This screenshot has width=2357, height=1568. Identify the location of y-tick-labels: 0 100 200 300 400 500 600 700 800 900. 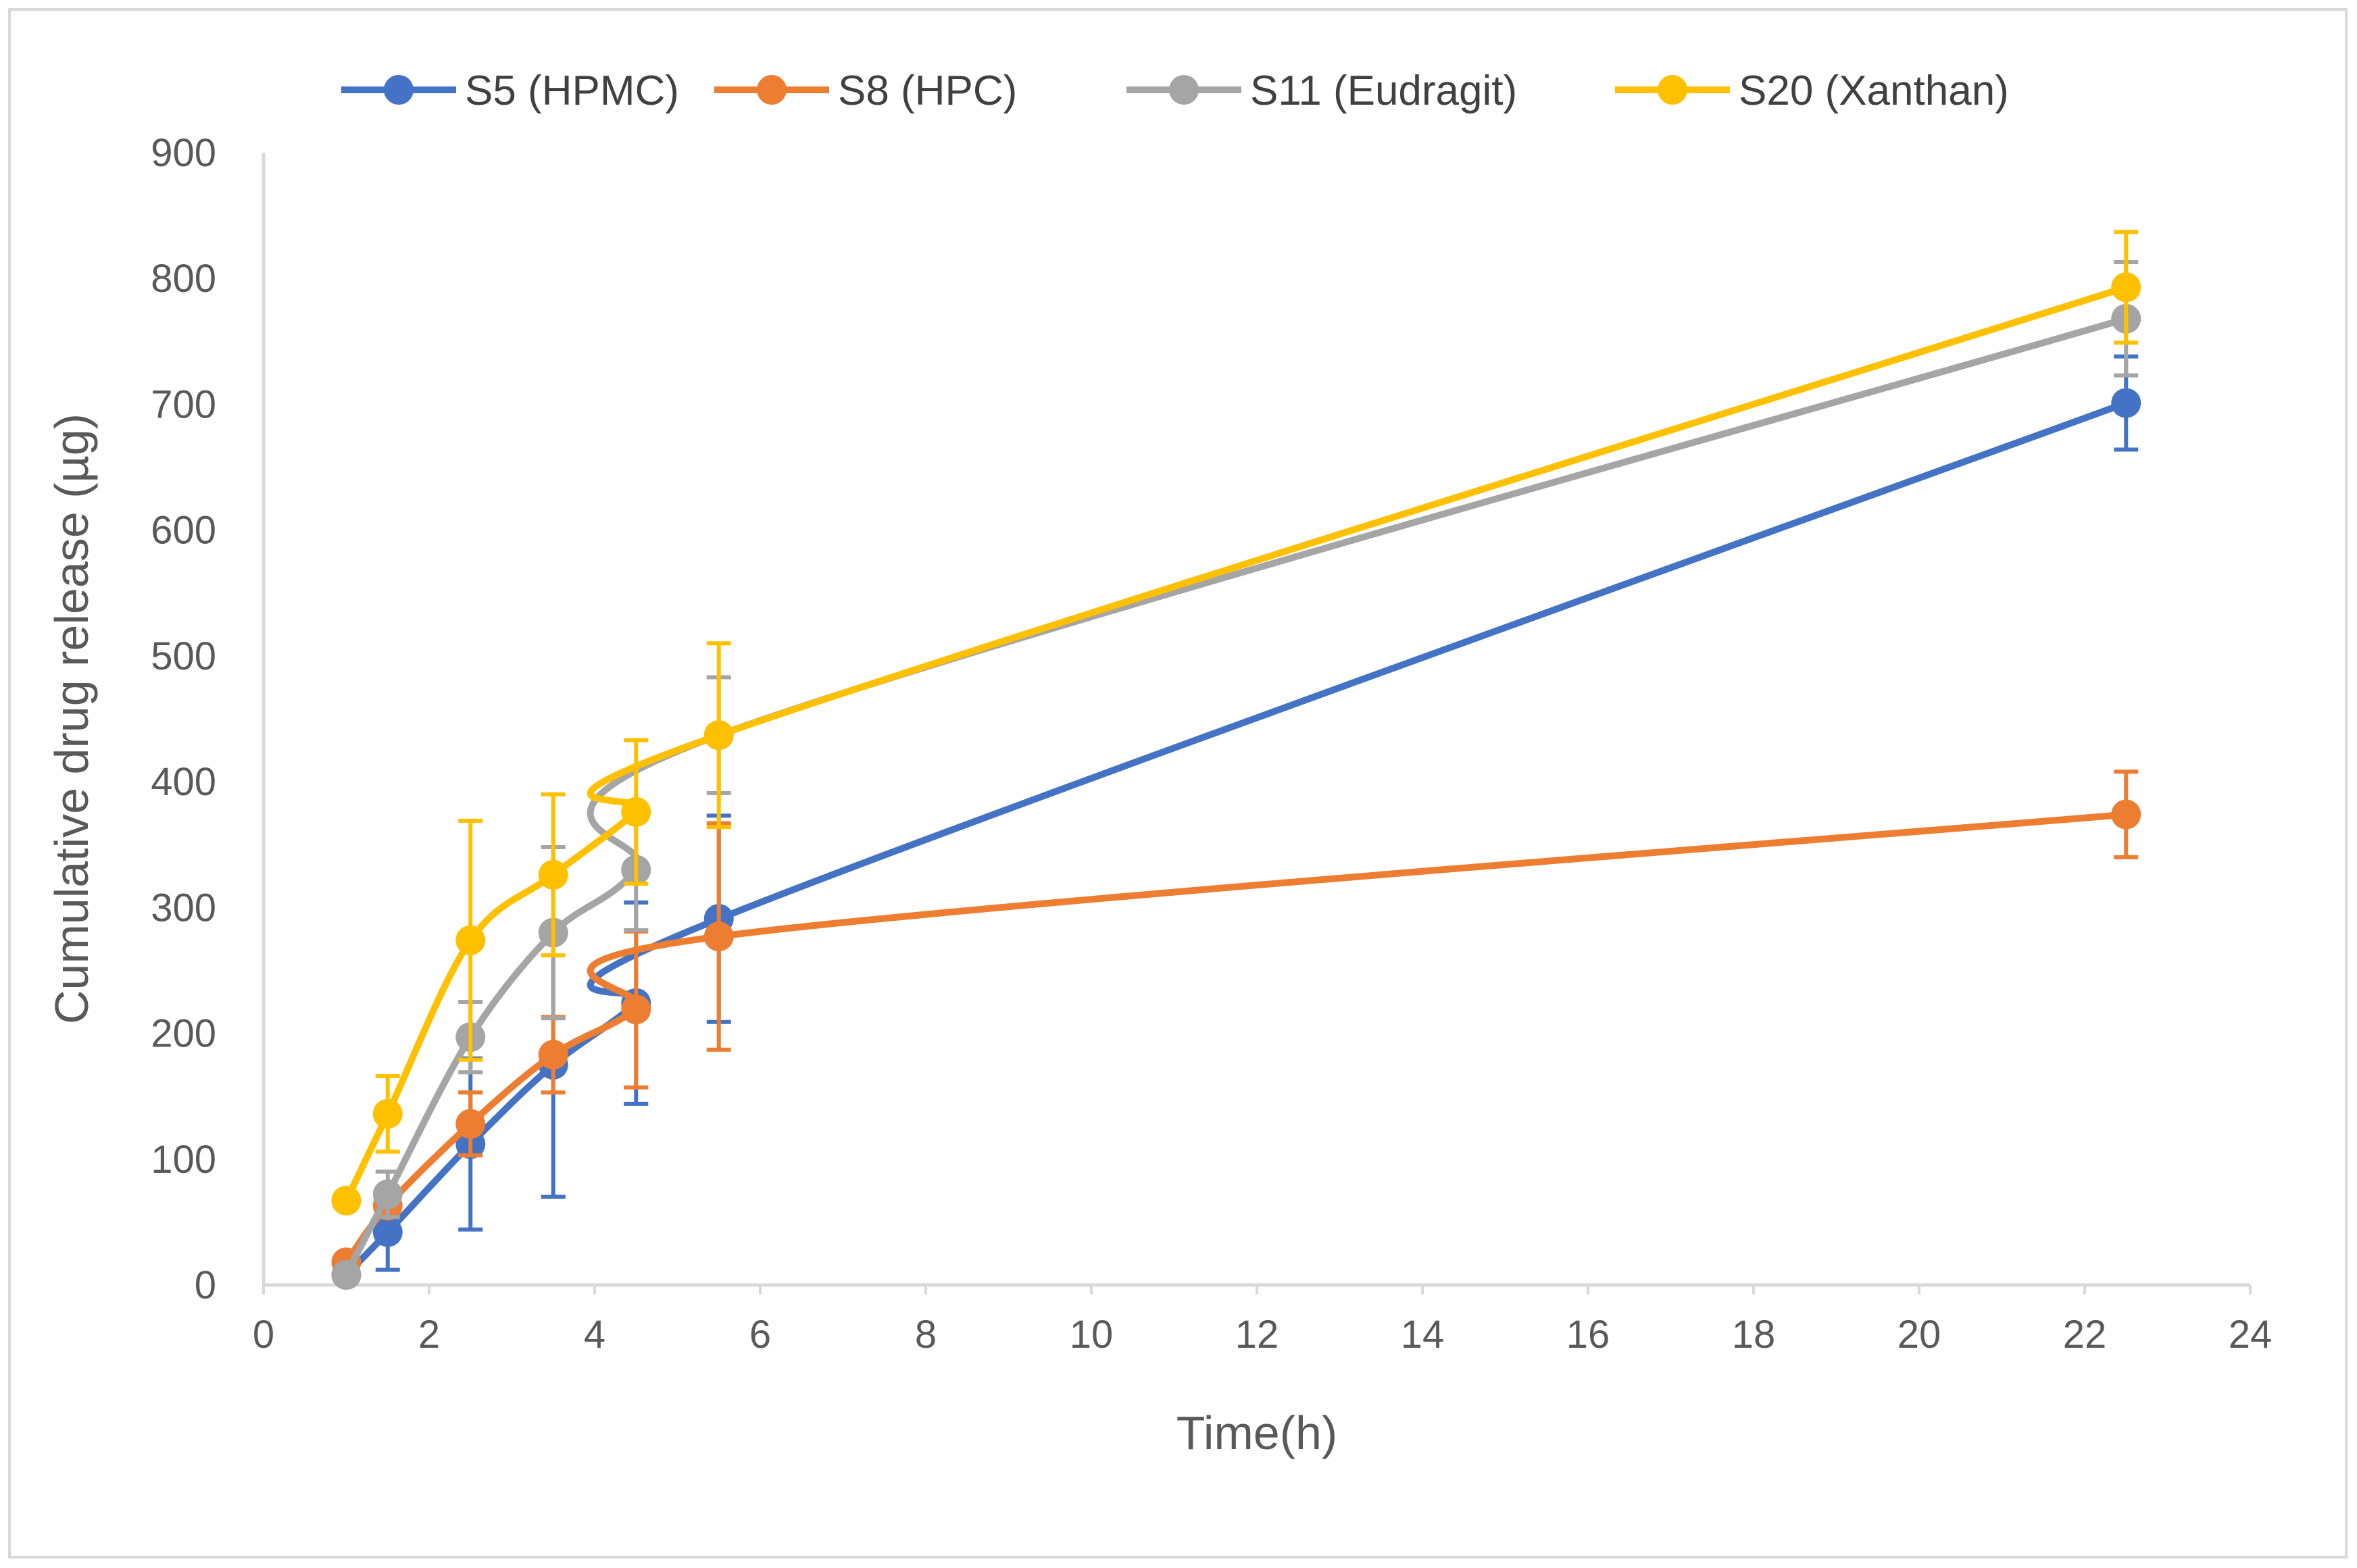
(183, 719).